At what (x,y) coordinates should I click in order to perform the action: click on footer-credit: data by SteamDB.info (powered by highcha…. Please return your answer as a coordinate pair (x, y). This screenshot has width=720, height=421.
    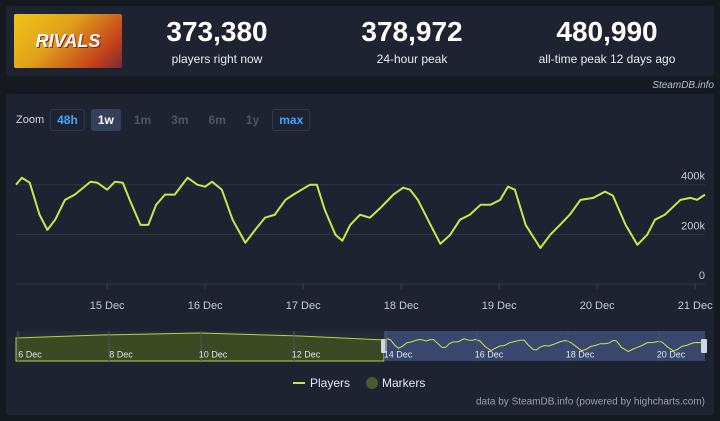
    Looking at the image, I should click on (590, 402).